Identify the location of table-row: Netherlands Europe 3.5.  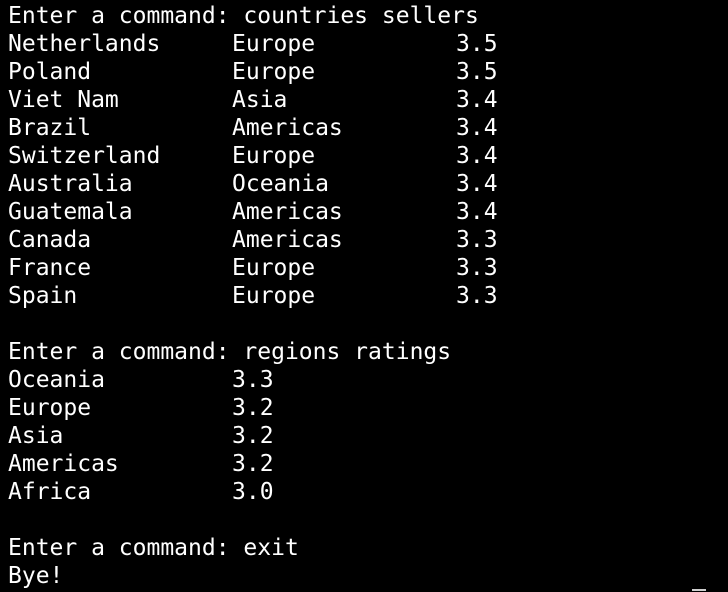
(368, 44).